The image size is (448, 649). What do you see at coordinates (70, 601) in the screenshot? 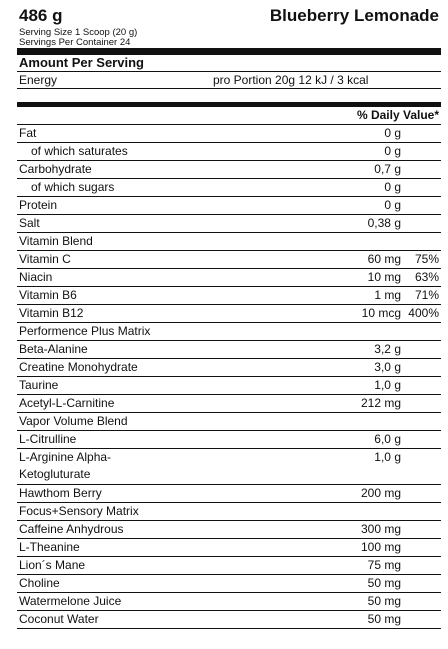
I see `nutrient-name: Watermelone Juice` at bounding box center [70, 601].